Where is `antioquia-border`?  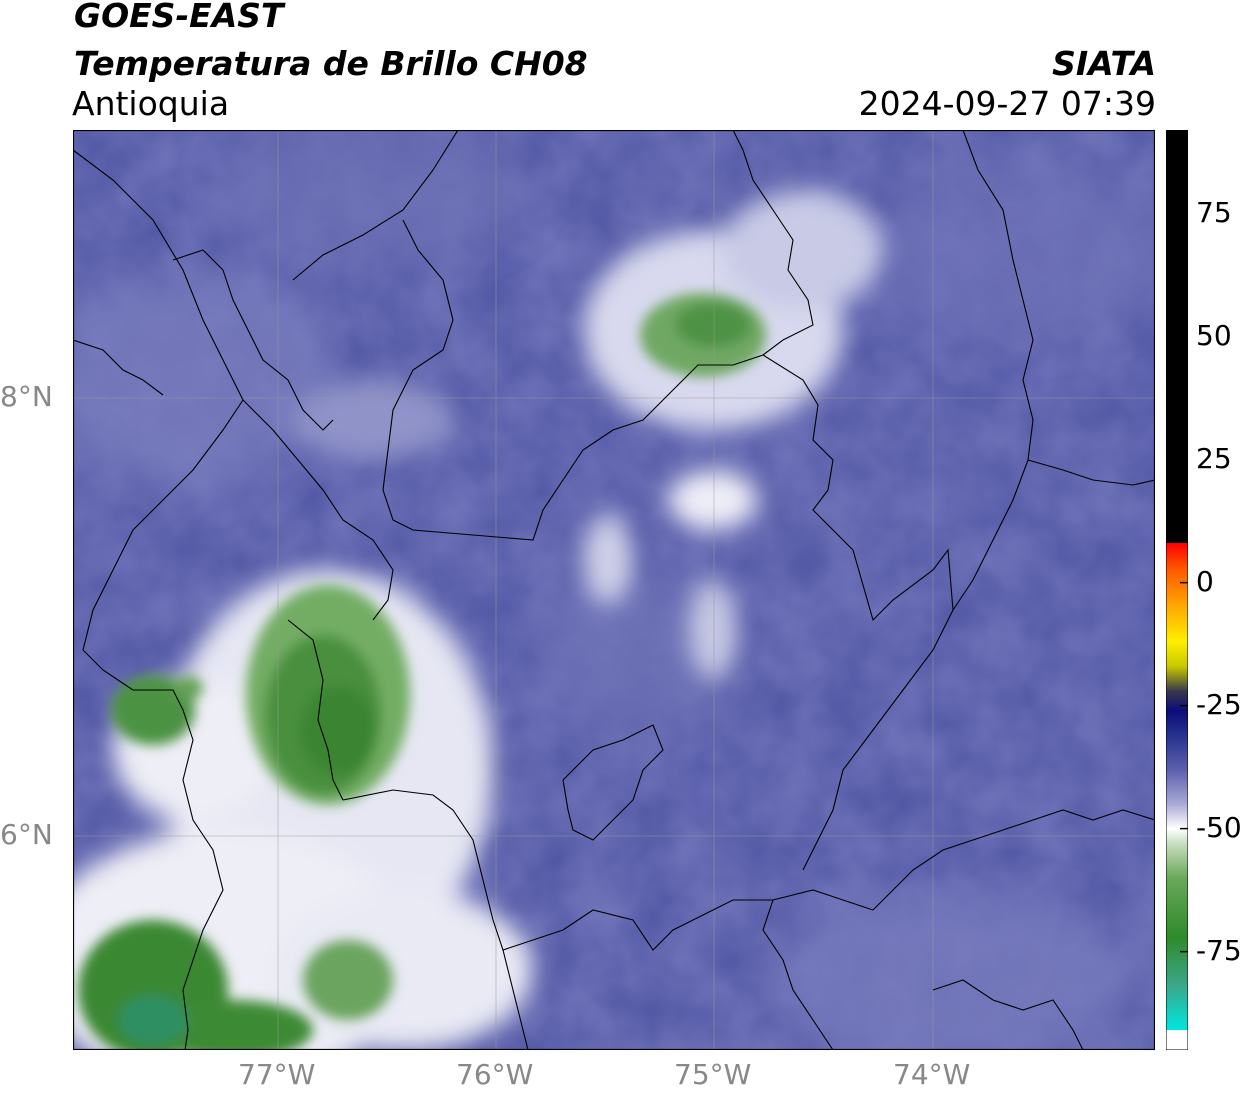 antioquia-border is located at coordinates (598, 335).